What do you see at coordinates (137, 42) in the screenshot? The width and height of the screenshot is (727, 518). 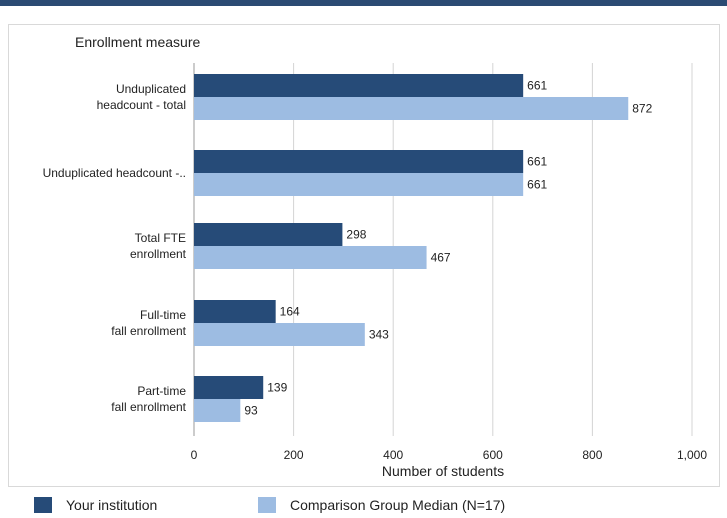 I see `category-axis-title: Enrollment measure` at bounding box center [137, 42].